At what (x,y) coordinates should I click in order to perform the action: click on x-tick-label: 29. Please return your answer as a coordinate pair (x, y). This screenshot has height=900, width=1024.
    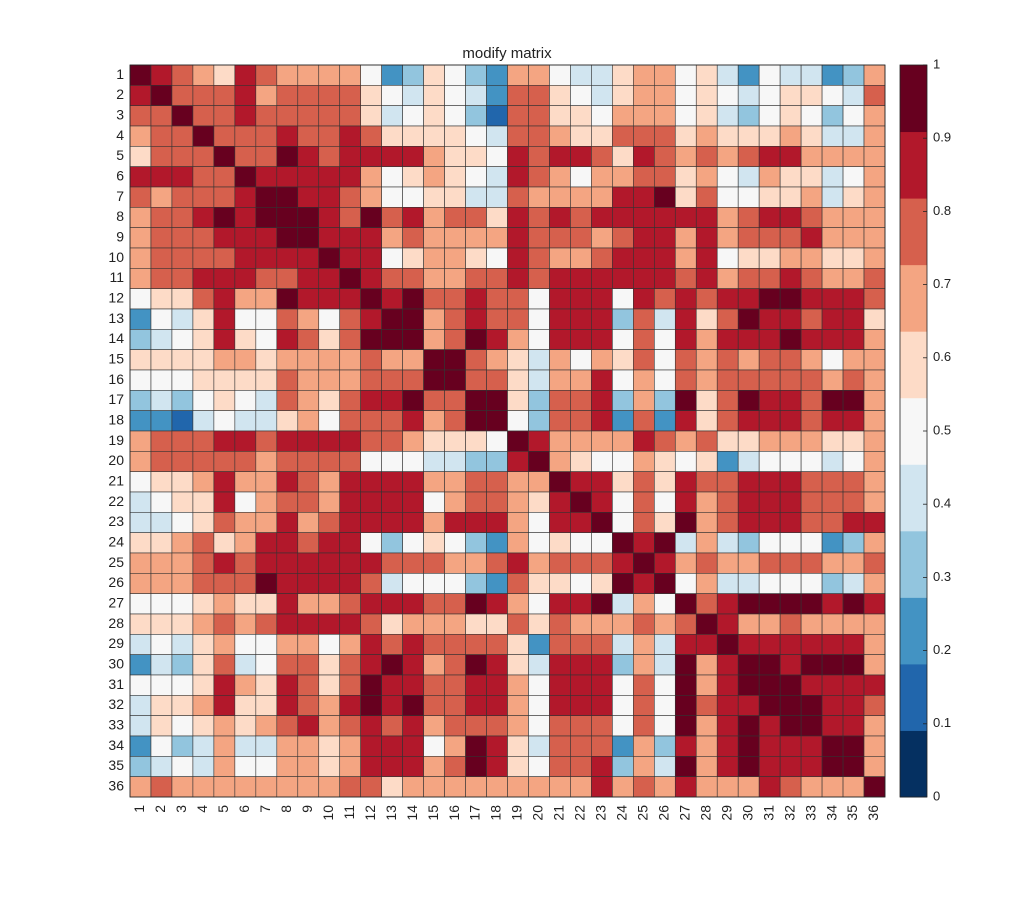
    Looking at the image, I should click on (726, 813).